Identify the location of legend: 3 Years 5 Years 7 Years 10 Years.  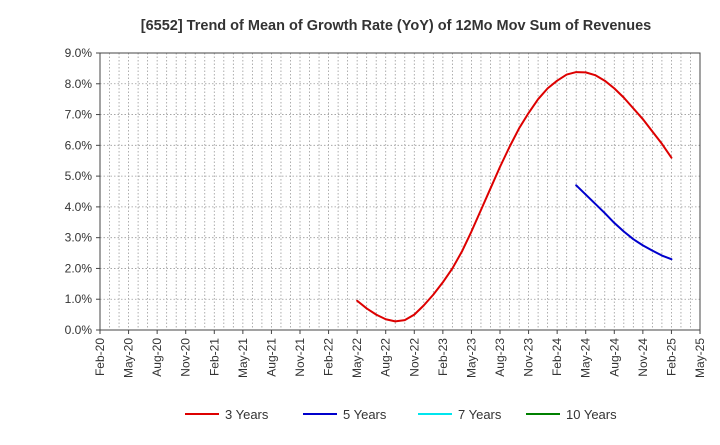
(401, 414).